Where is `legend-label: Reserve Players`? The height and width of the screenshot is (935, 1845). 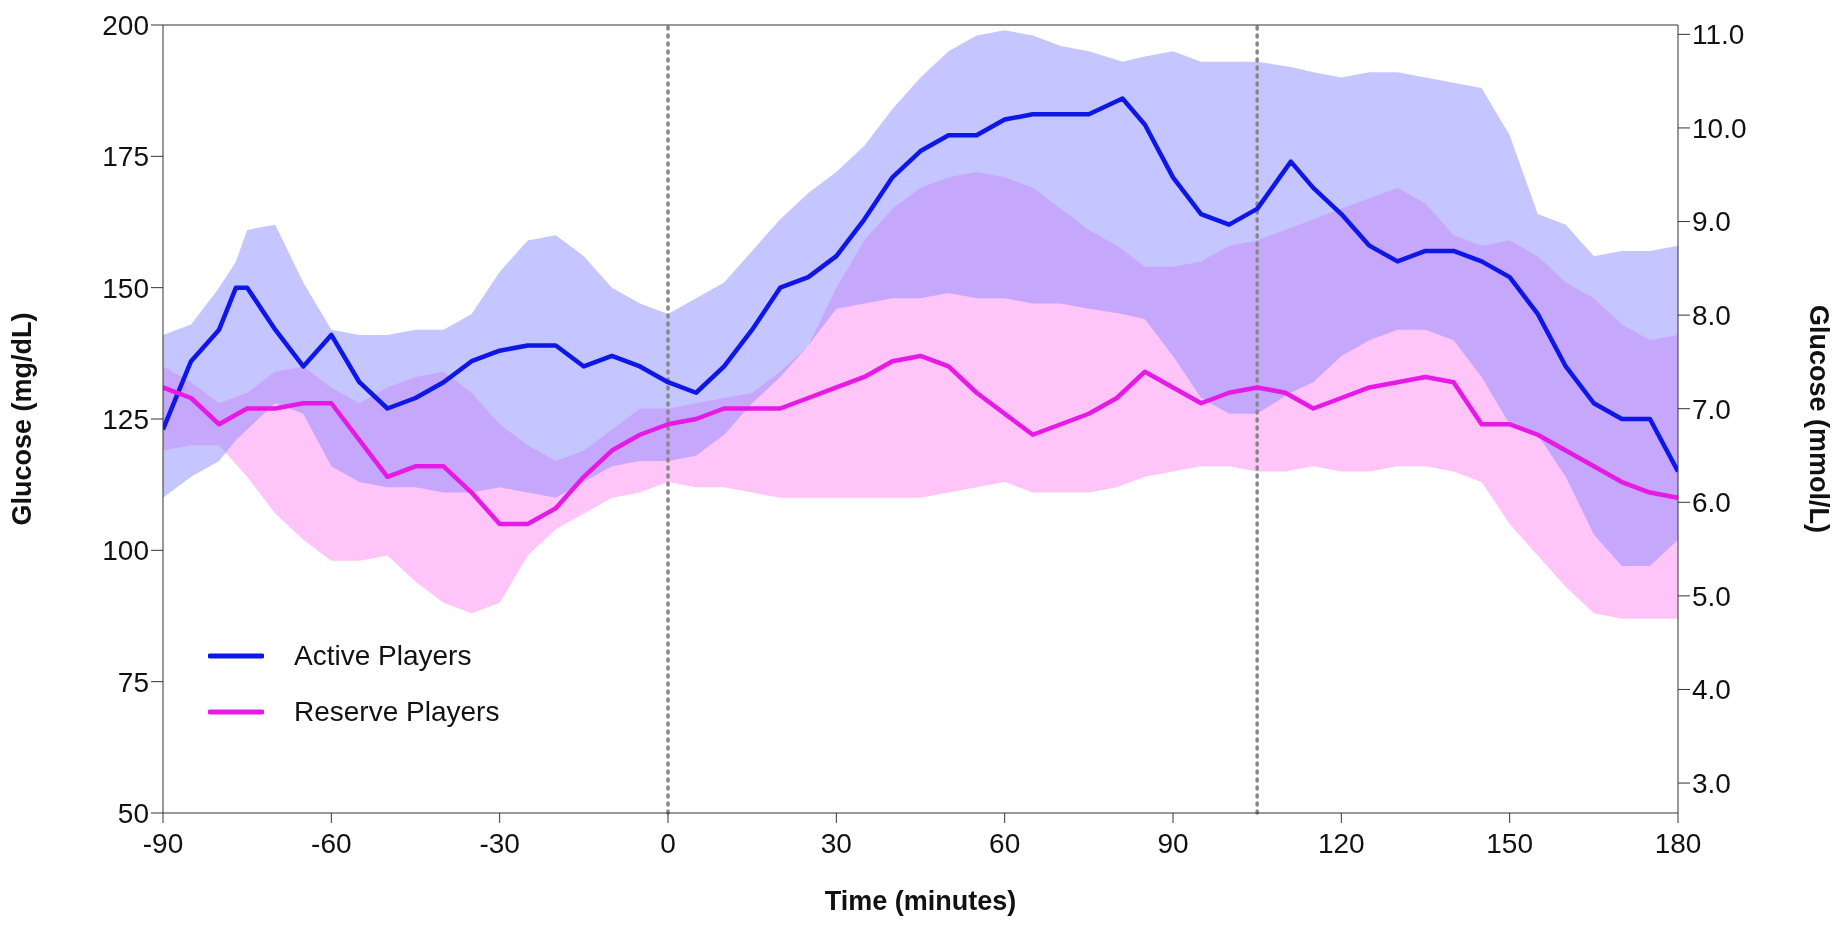
legend-label: Reserve Players is located at coordinates (397, 712).